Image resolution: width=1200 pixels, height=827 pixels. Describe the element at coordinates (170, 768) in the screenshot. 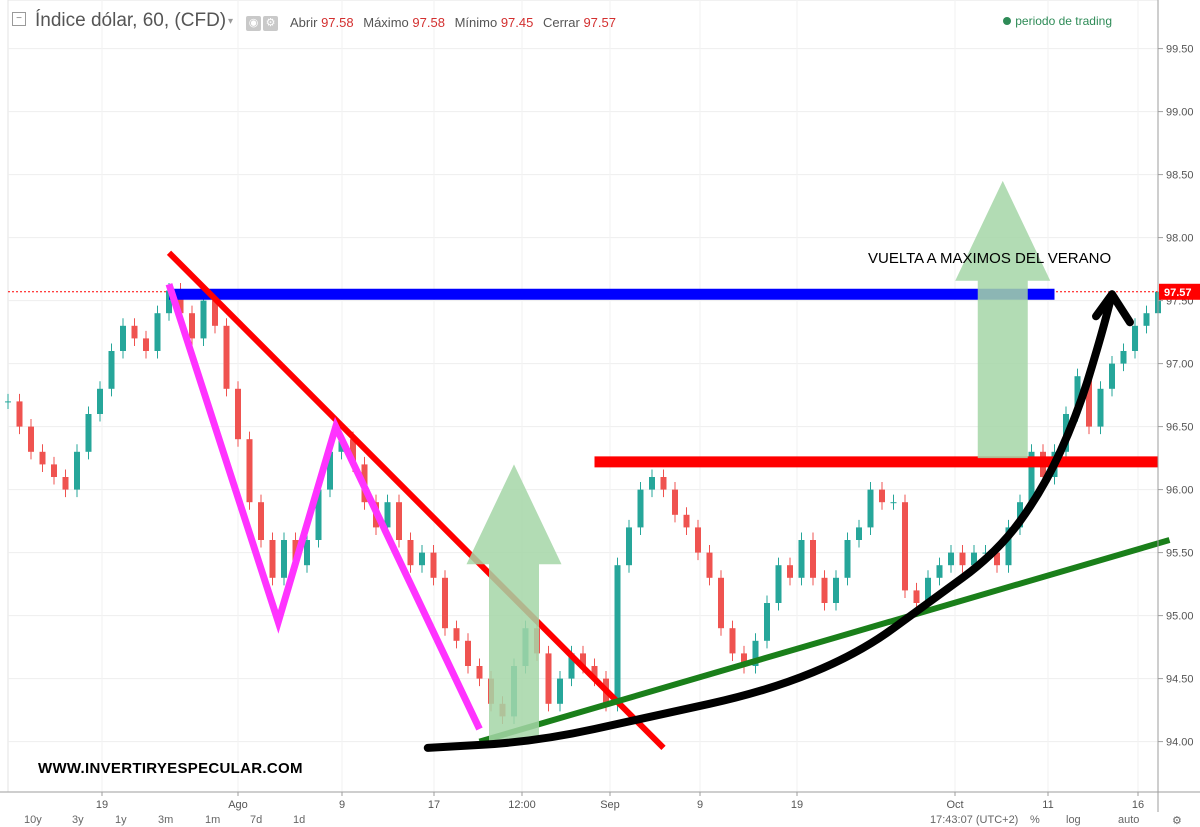

I see `watermark: WWW.INVERTIRYESPECULAR.COM` at that location.